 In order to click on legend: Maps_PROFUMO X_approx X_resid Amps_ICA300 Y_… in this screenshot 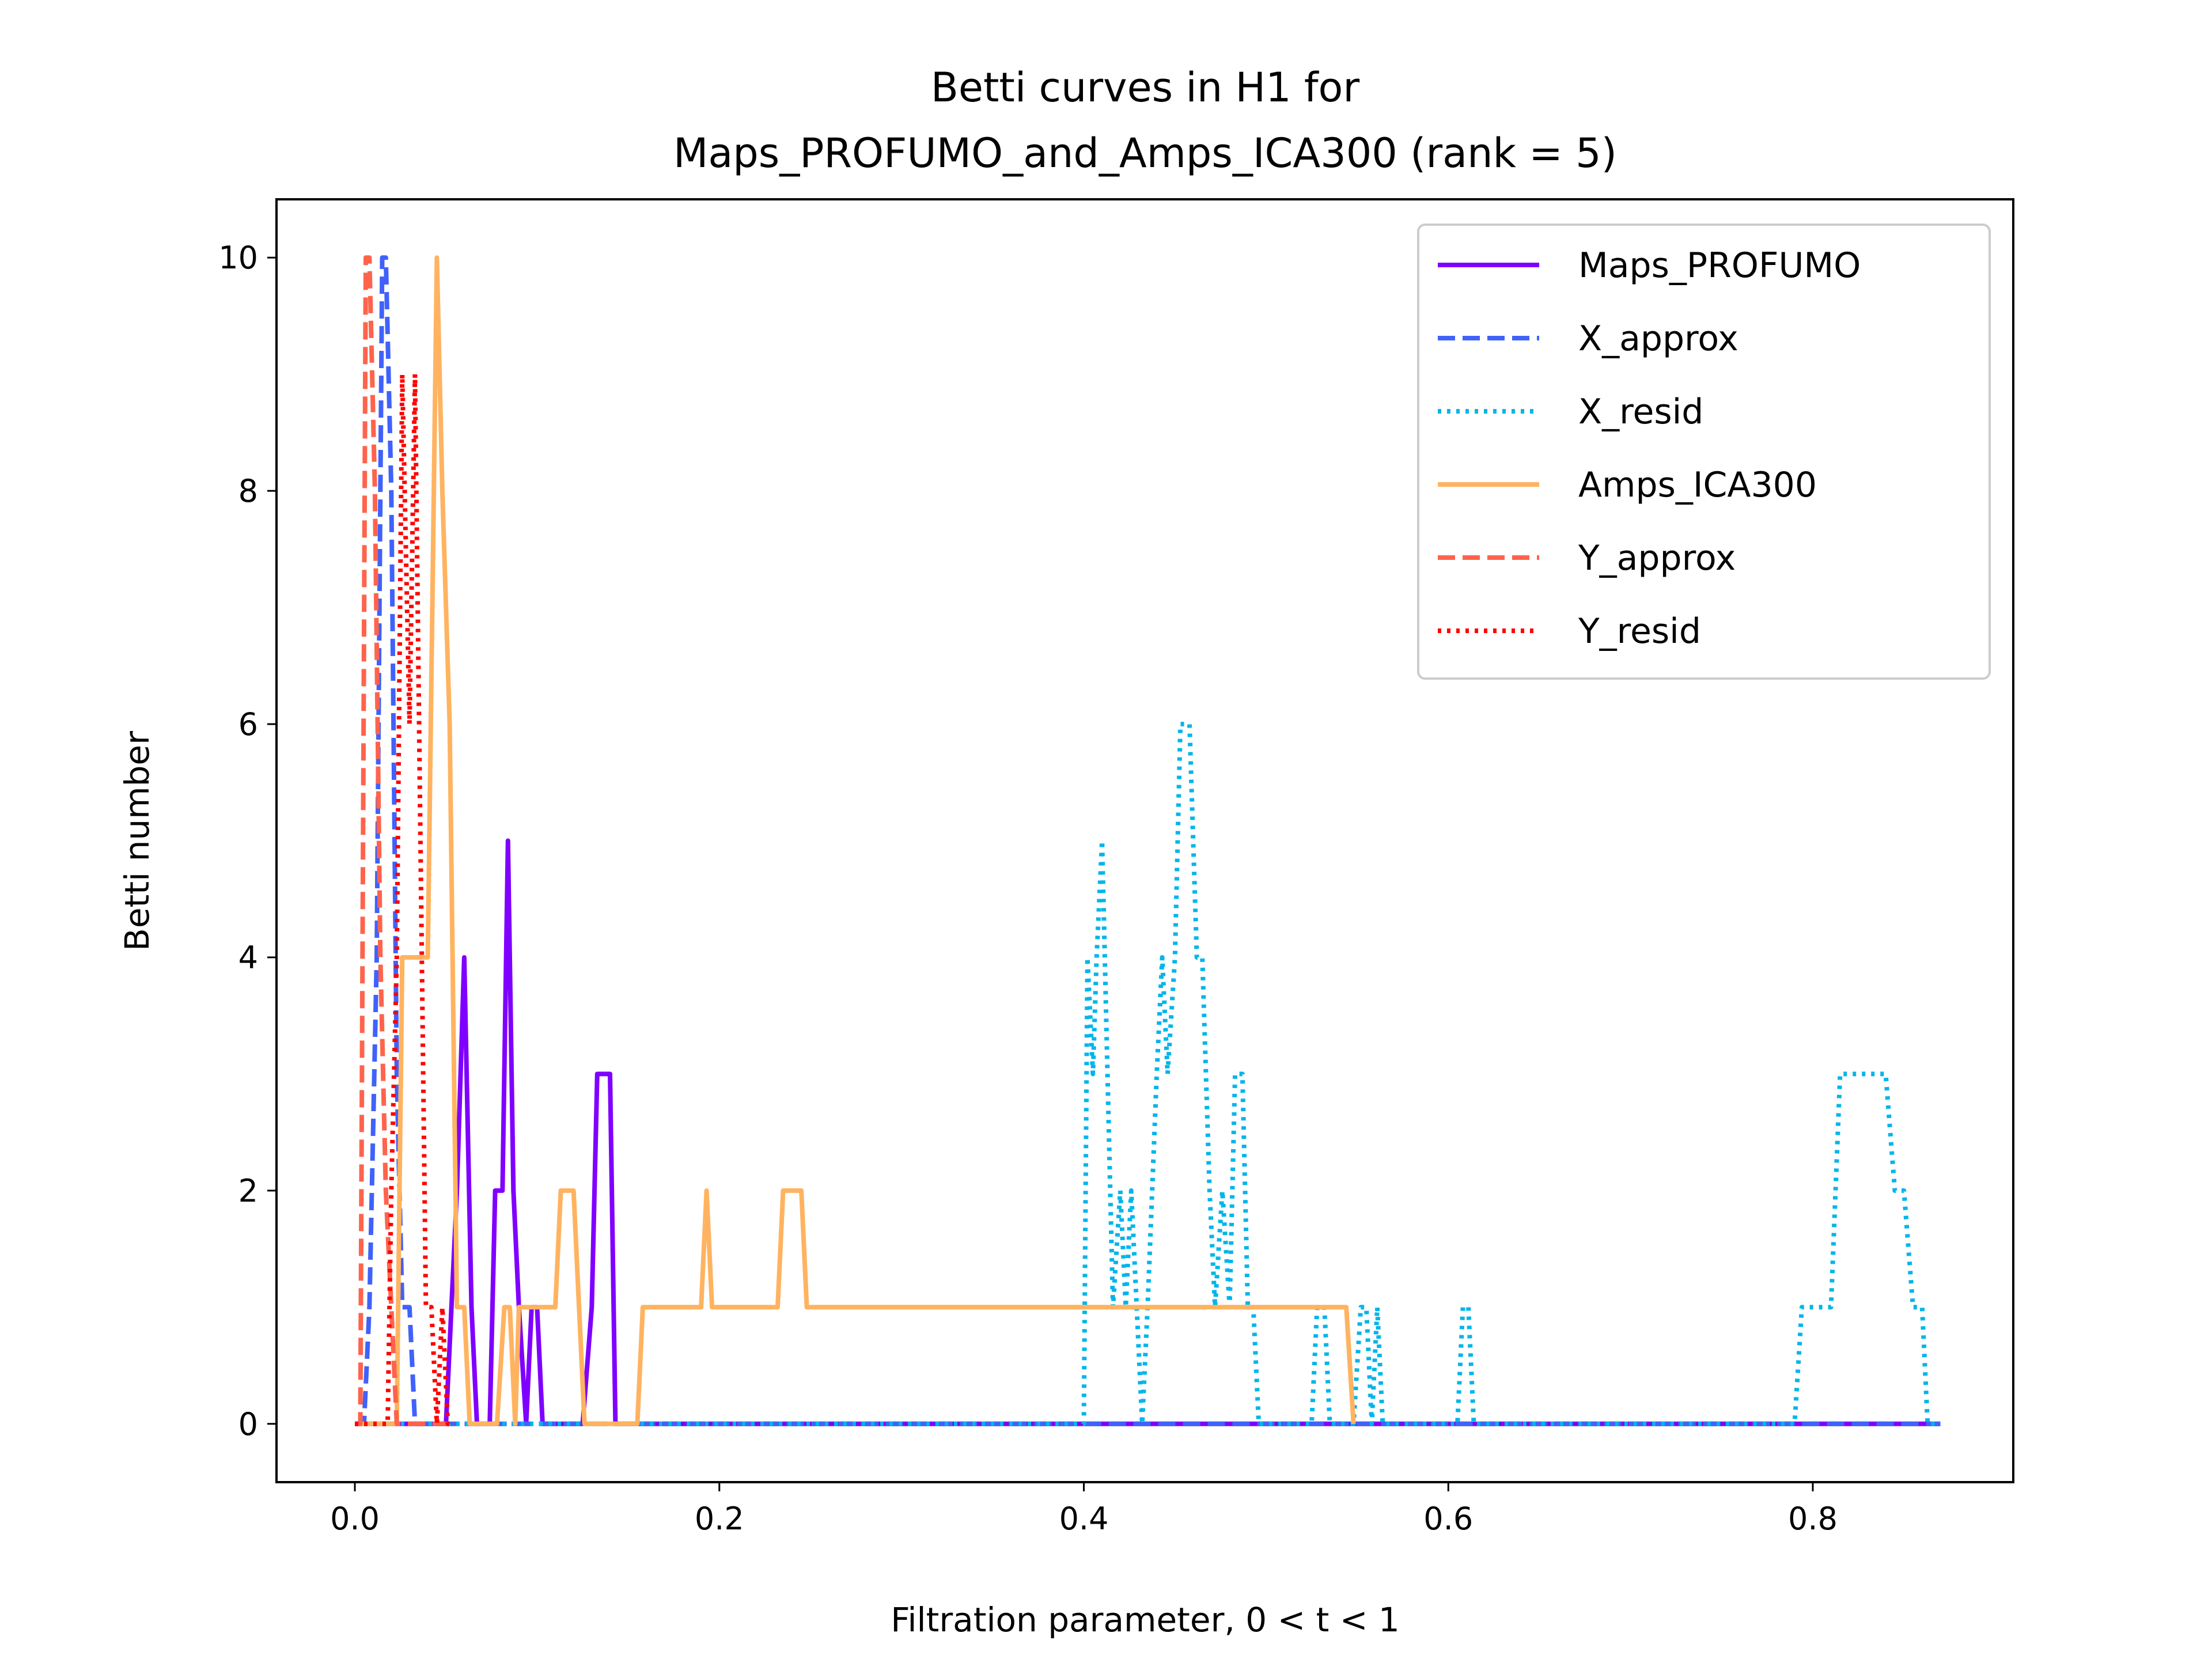, I will do `click(1704, 452)`.